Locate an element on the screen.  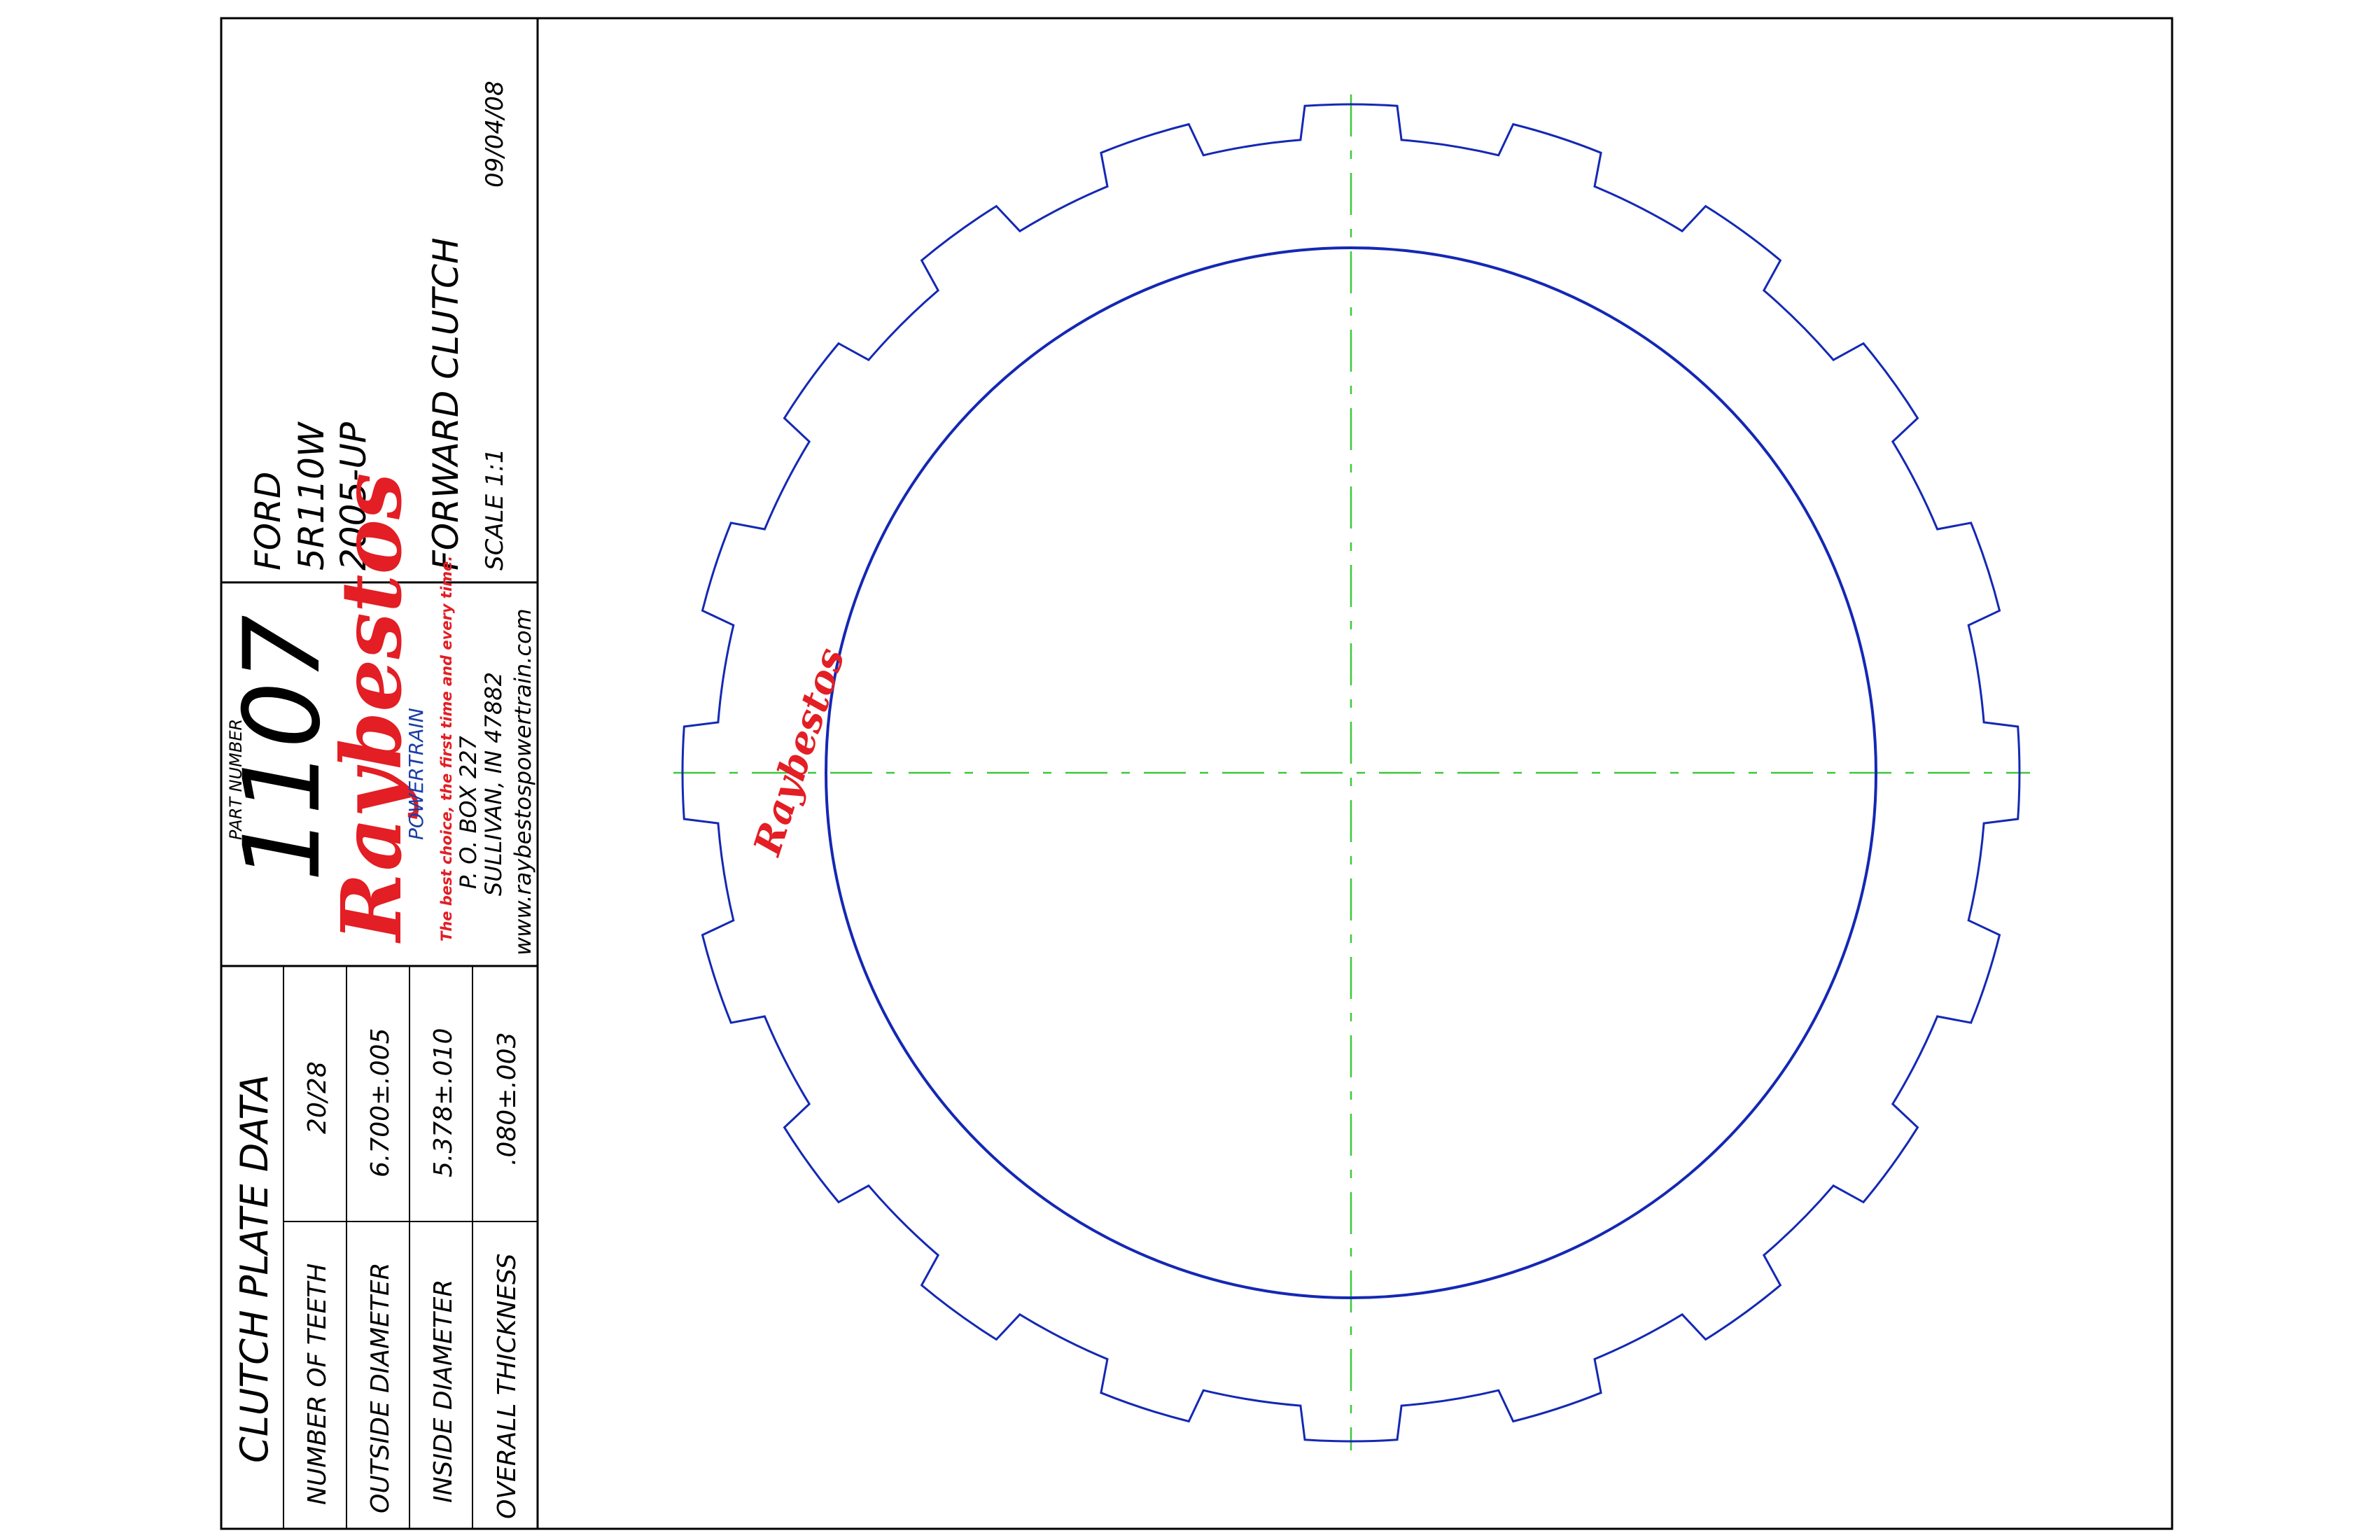
company-website: www.raybestospowertrain.com is located at coordinates (523, 781).